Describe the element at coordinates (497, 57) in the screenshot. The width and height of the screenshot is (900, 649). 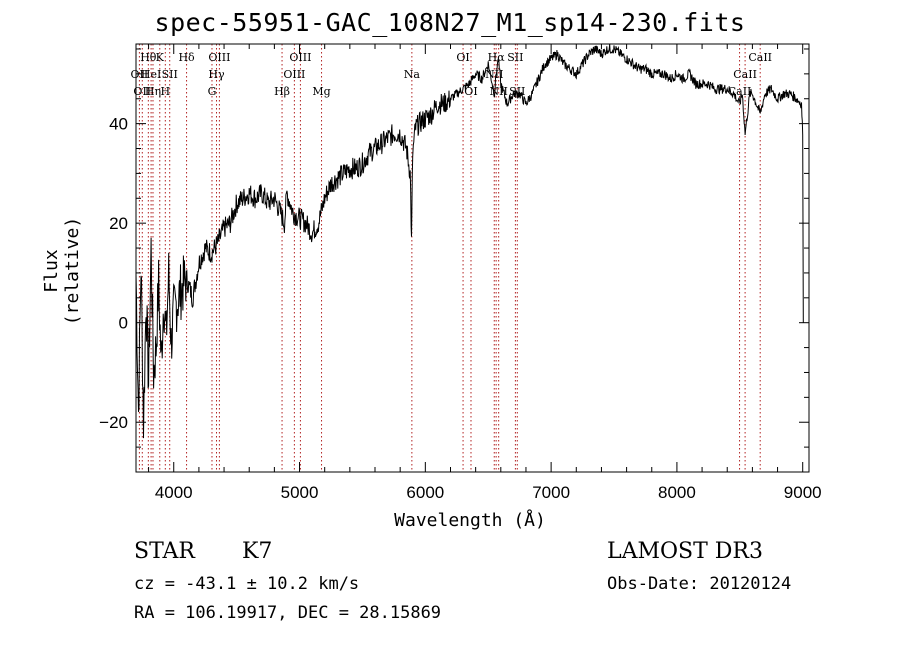
I see `line-label: Hα` at that location.